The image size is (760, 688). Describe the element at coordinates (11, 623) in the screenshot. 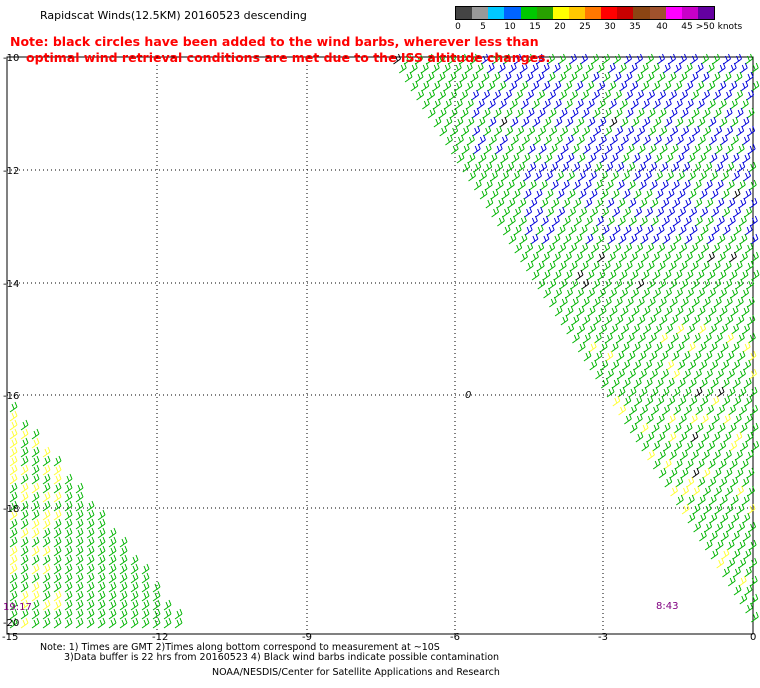

I see `lat-label: -20` at that location.